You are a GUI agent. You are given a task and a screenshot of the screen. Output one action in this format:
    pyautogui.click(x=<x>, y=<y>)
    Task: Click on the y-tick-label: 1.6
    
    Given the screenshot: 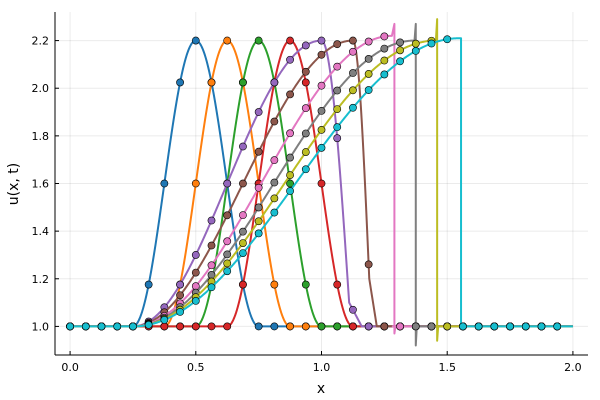 What is the action you would take?
    pyautogui.click(x=41, y=184)
    